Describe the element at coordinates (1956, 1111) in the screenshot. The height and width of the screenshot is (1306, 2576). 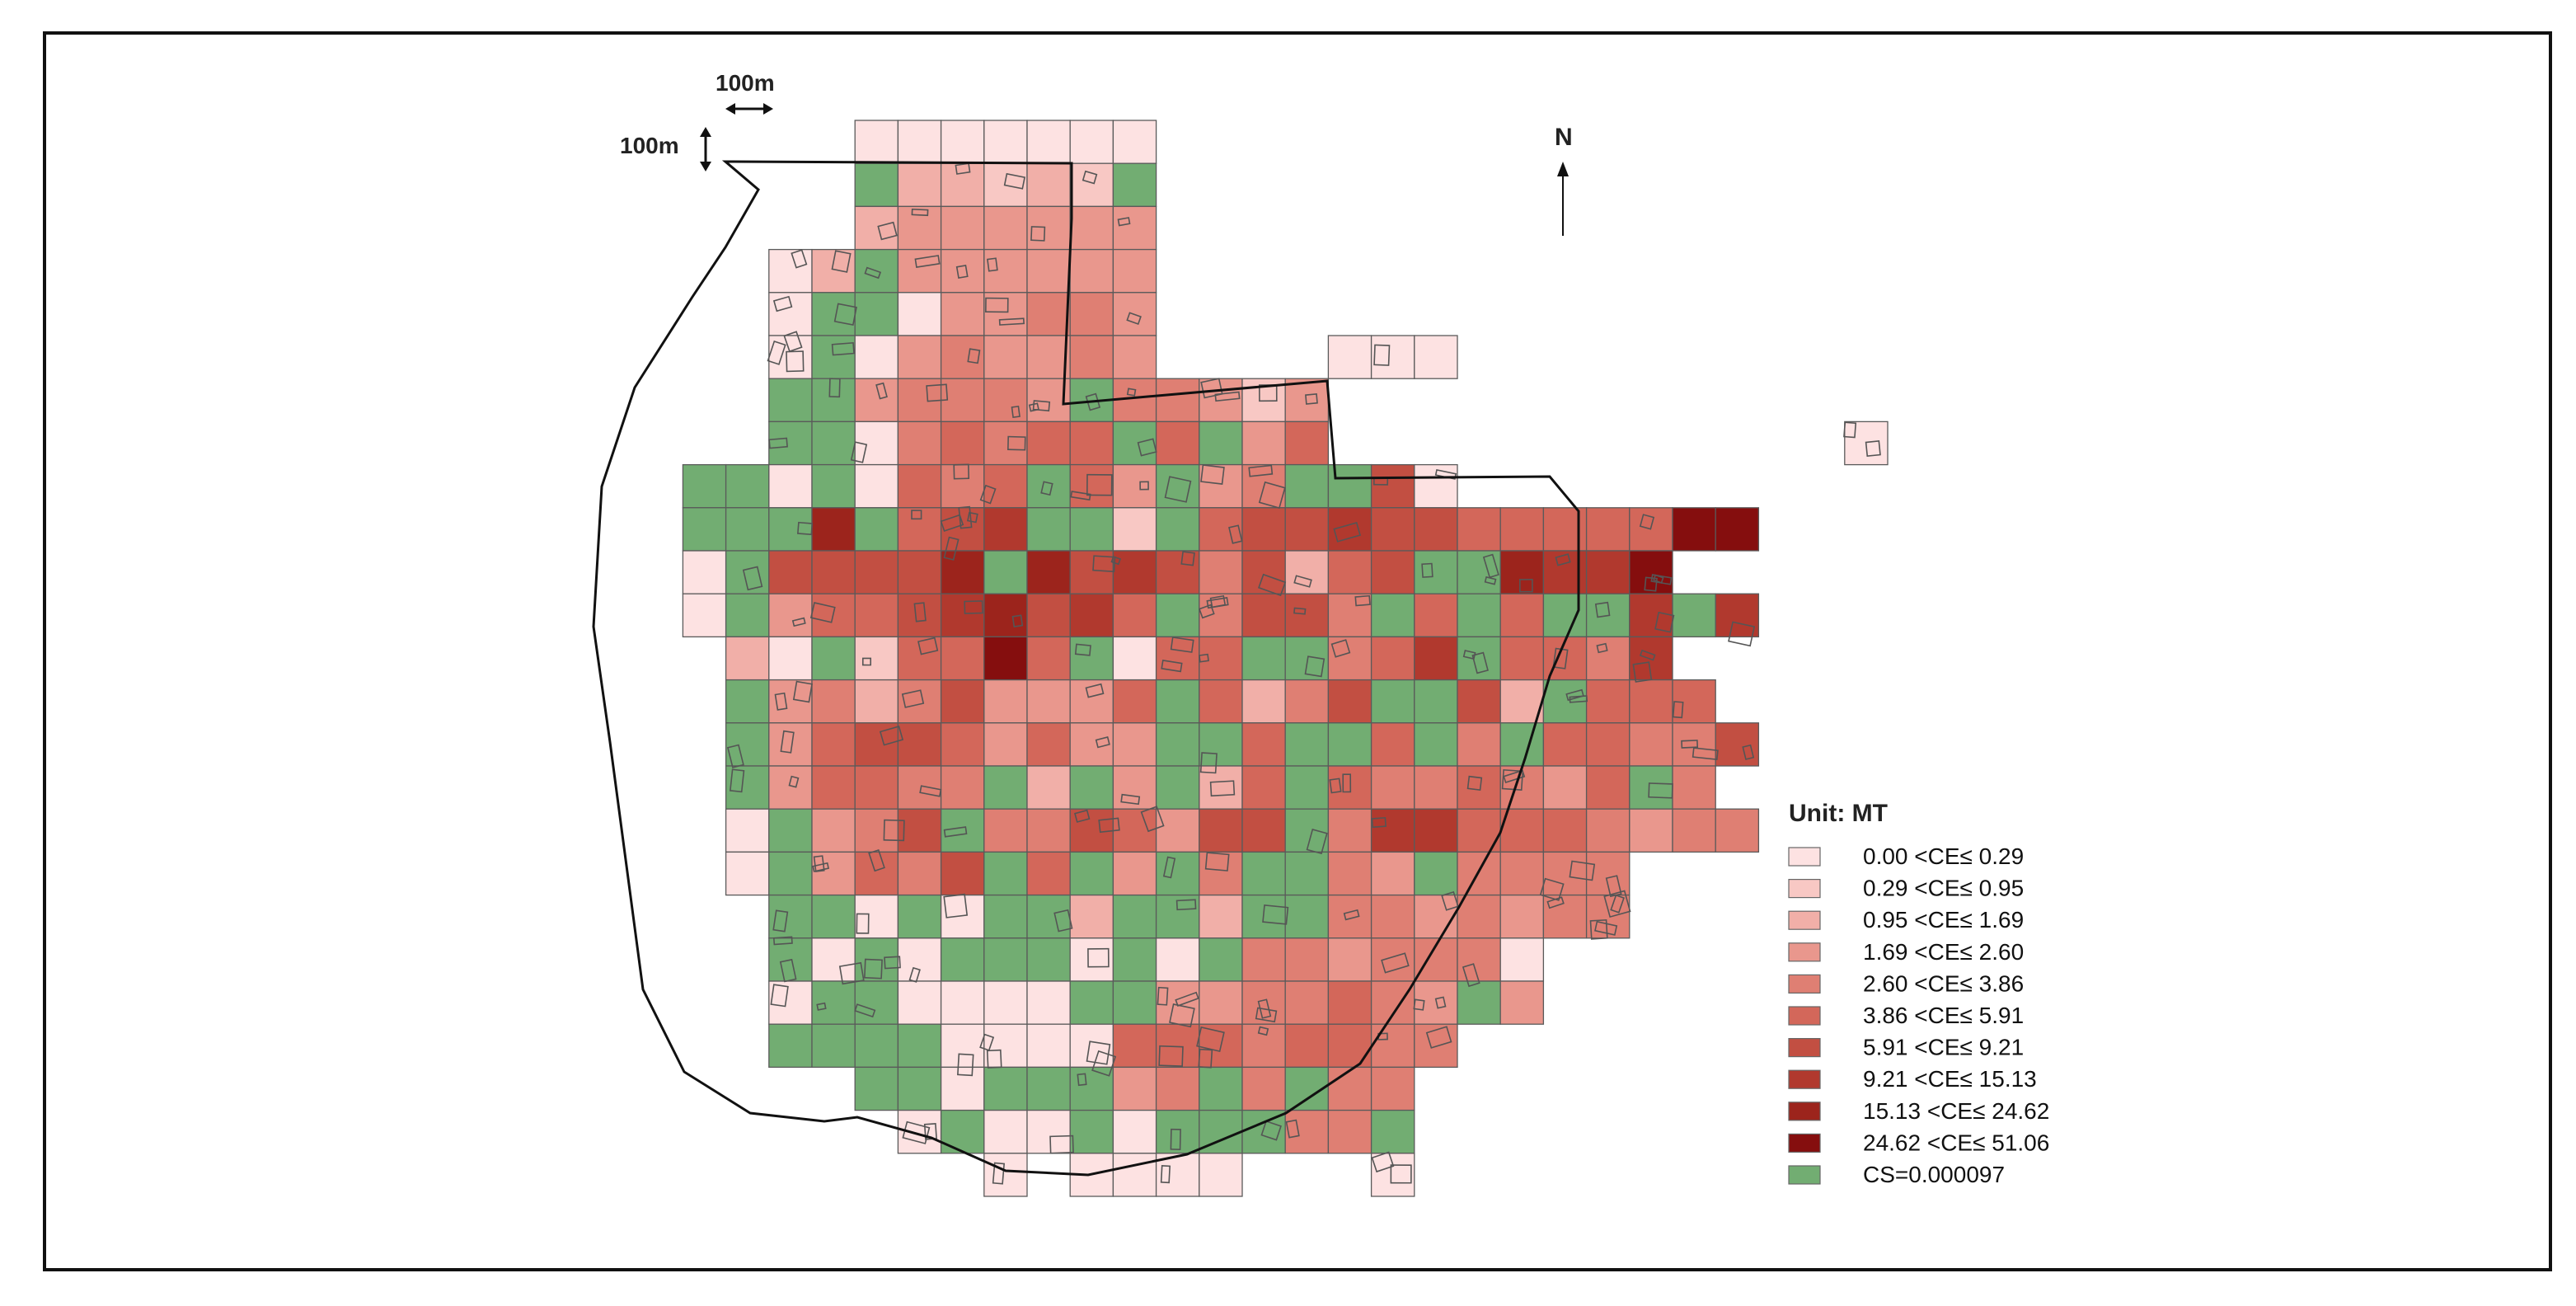
I see `legend-label: 15.13 <CE≤ 24.62` at that location.